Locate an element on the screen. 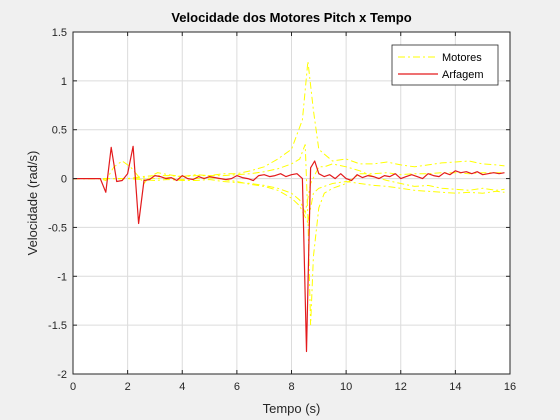 Image resolution: width=560 pixels, height=420 pixels. x-tick-label: 12 is located at coordinates (401, 387).